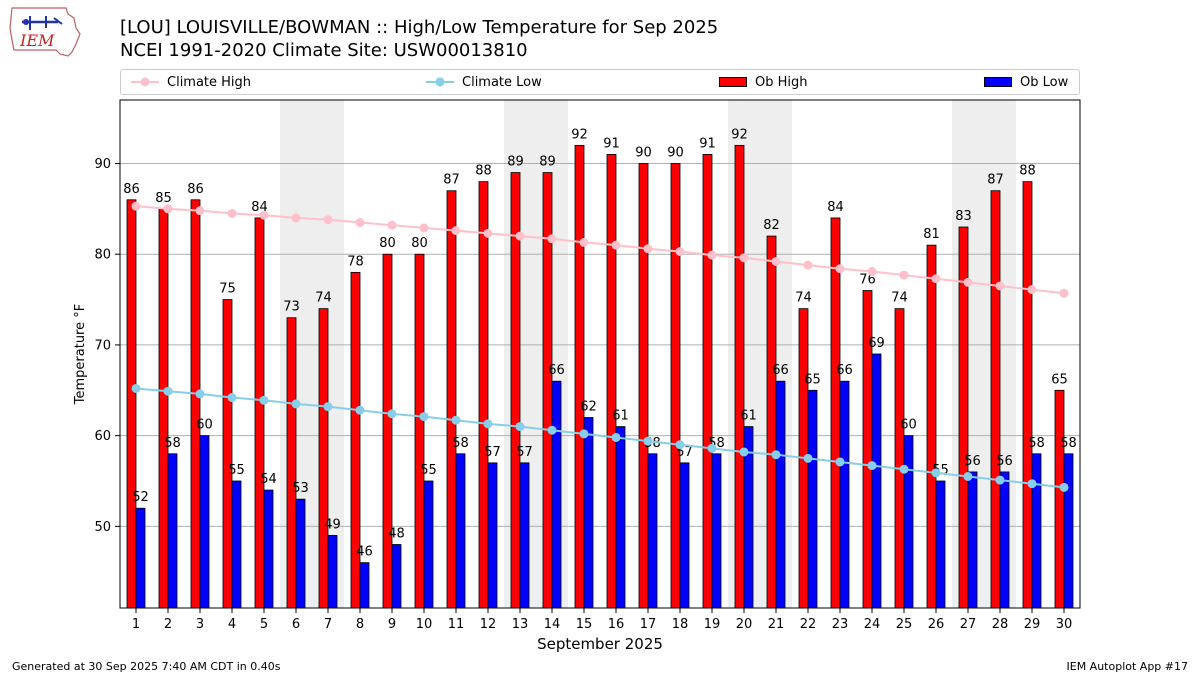  I want to click on x-tick-label: 16, so click(616, 624).